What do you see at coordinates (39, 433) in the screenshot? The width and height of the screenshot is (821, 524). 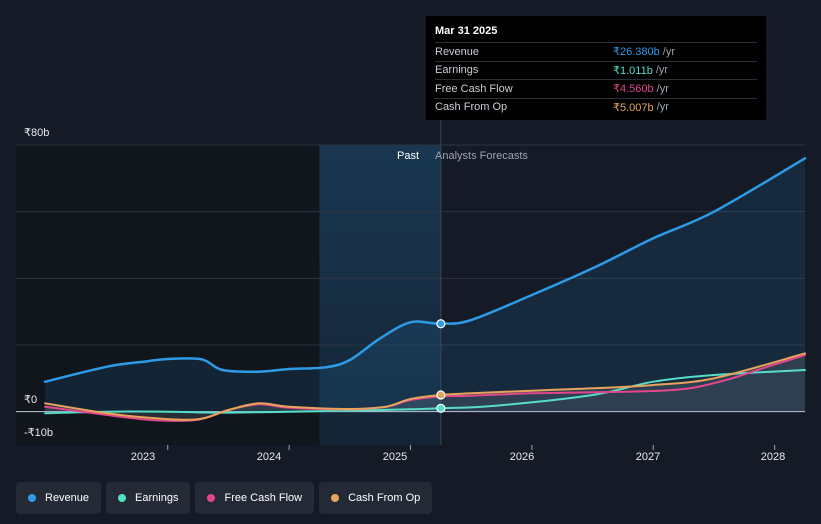 I see `y-tick-label: -₹10b` at bounding box center [39, 433].